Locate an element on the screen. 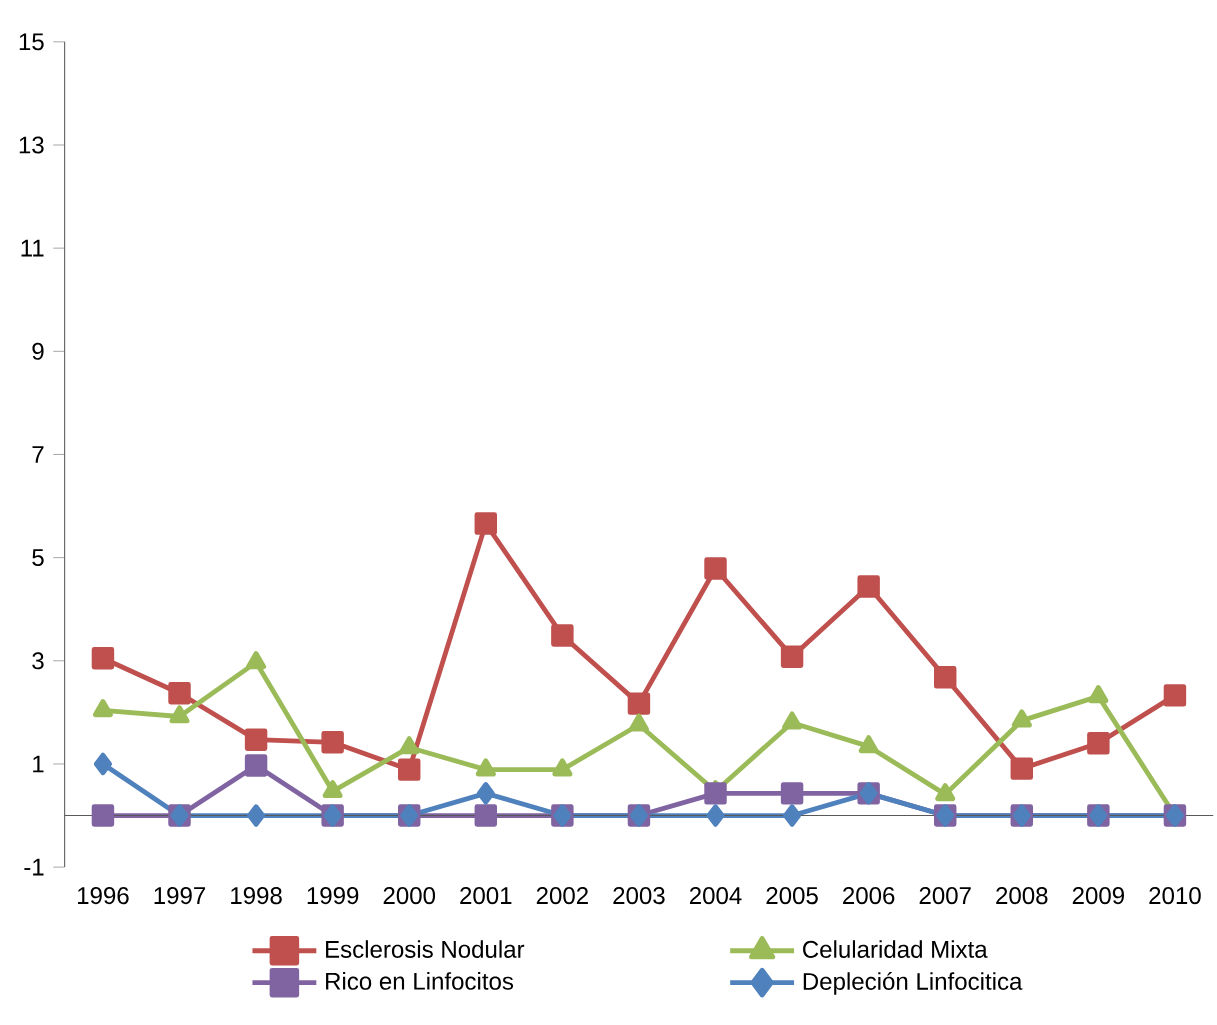 The width and height of the screenshot is (1217, 1025). x-tick-label: 2007 is located at coordinates (945, 895).